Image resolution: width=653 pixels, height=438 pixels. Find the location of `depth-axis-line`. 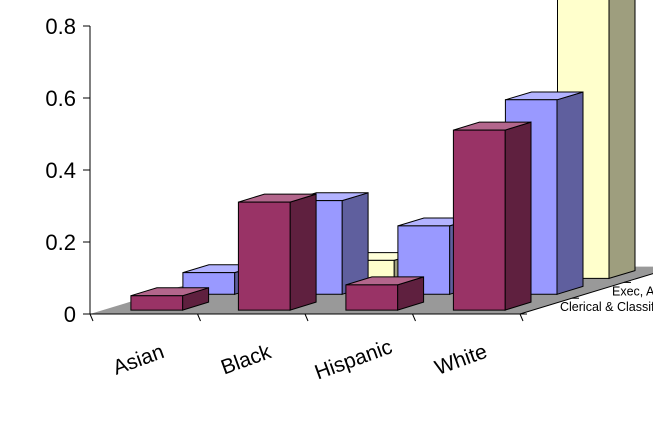

depth-axis-line is located at coordinates (586, 294).